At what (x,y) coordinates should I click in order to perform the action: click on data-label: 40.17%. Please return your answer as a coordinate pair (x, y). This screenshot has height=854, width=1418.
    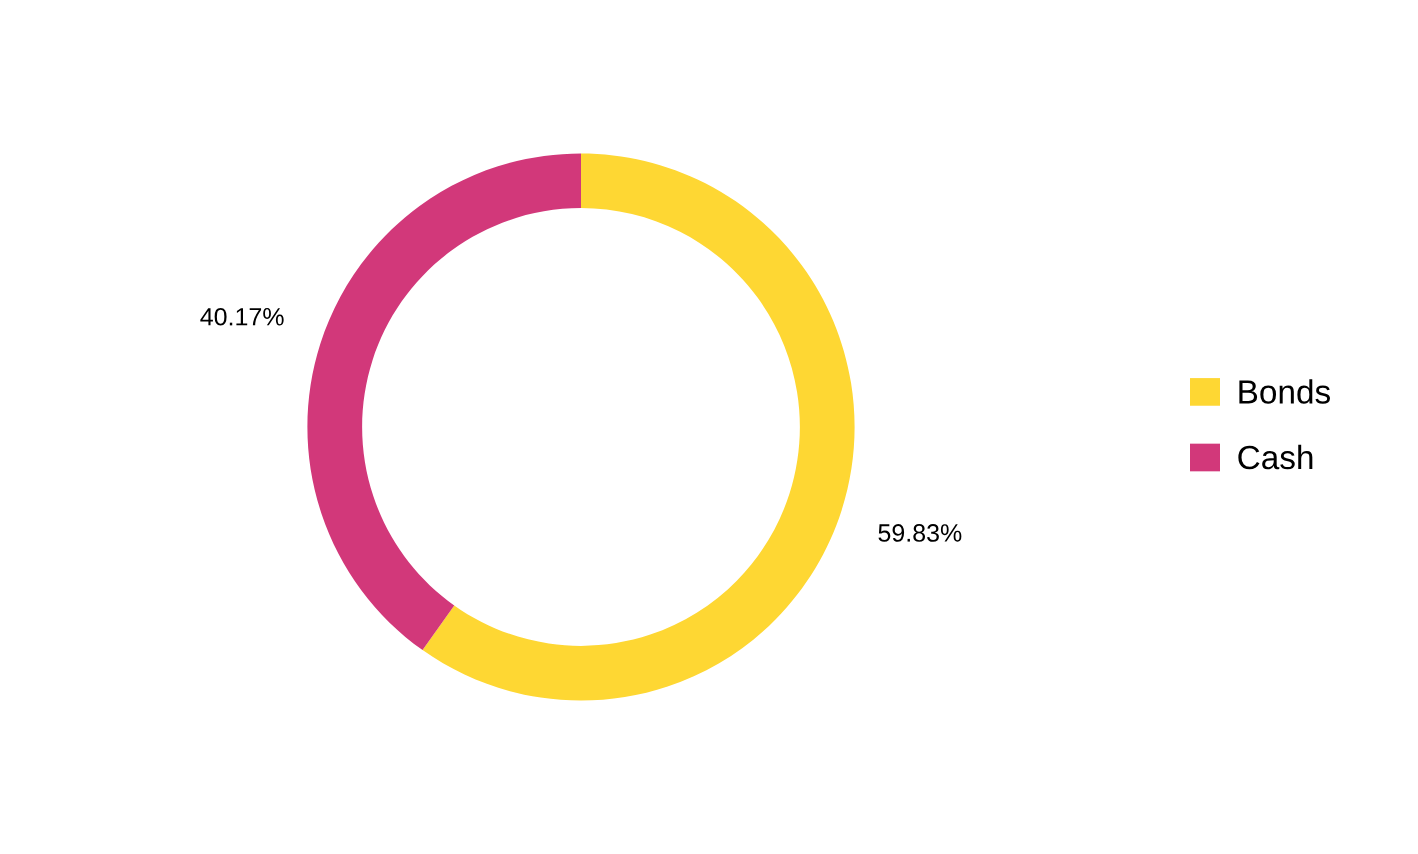
    Looking at the image, I should click on (242, 316).